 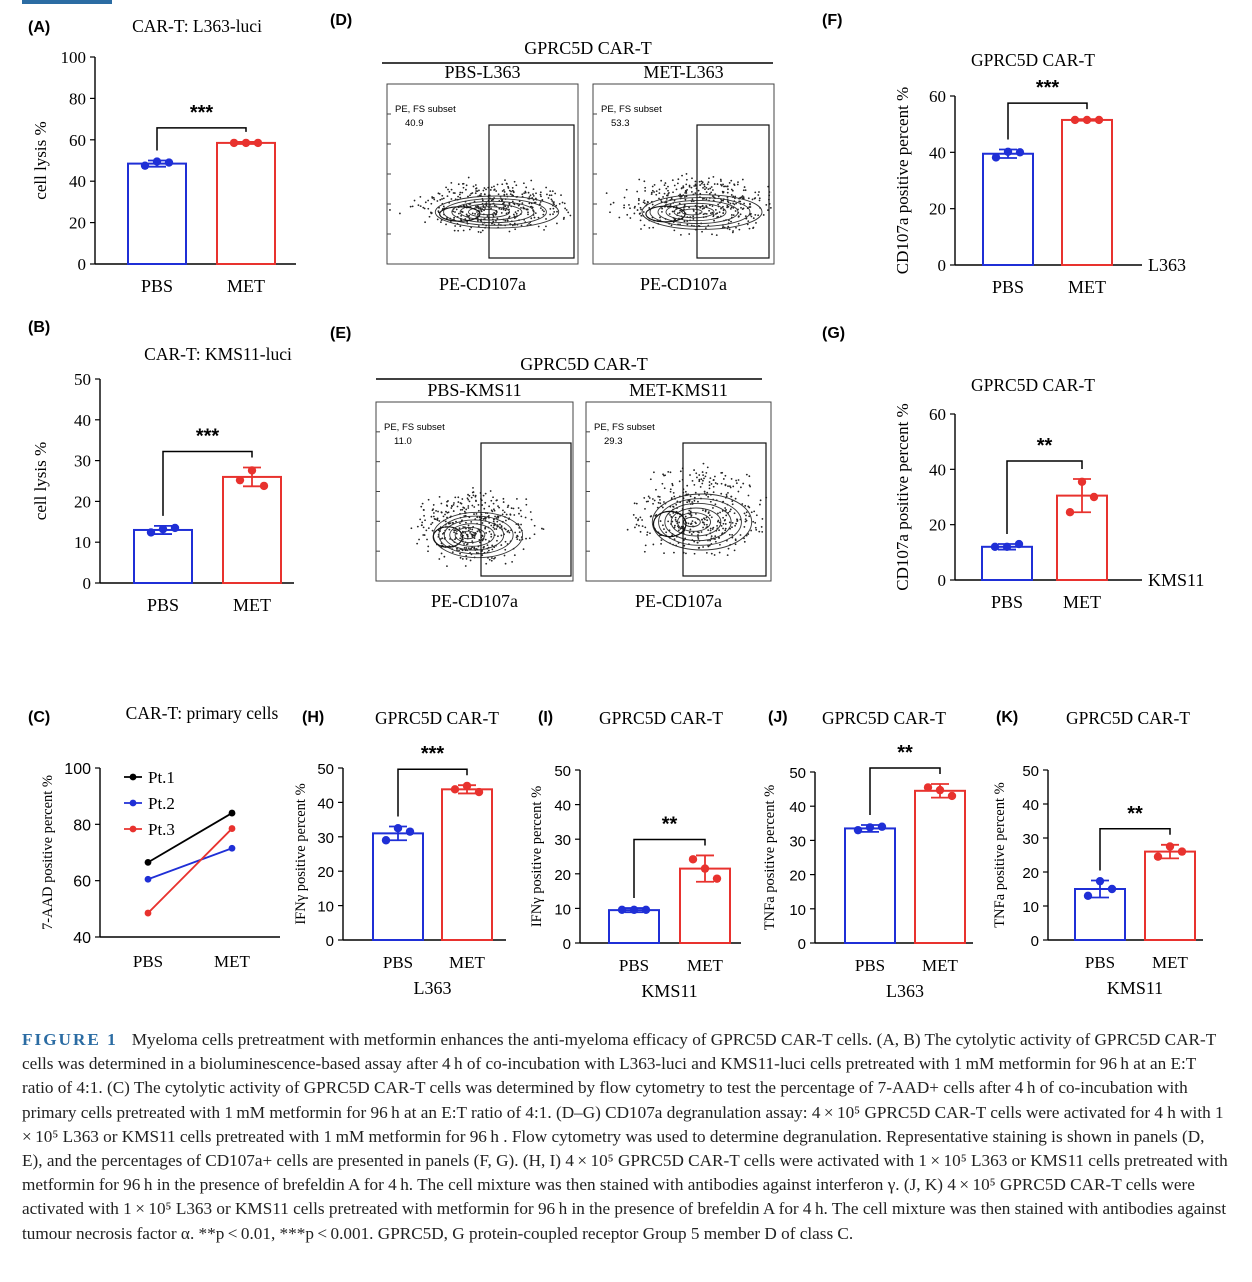 I want to click on significance-stars: **, so click(x=1135, y=814).